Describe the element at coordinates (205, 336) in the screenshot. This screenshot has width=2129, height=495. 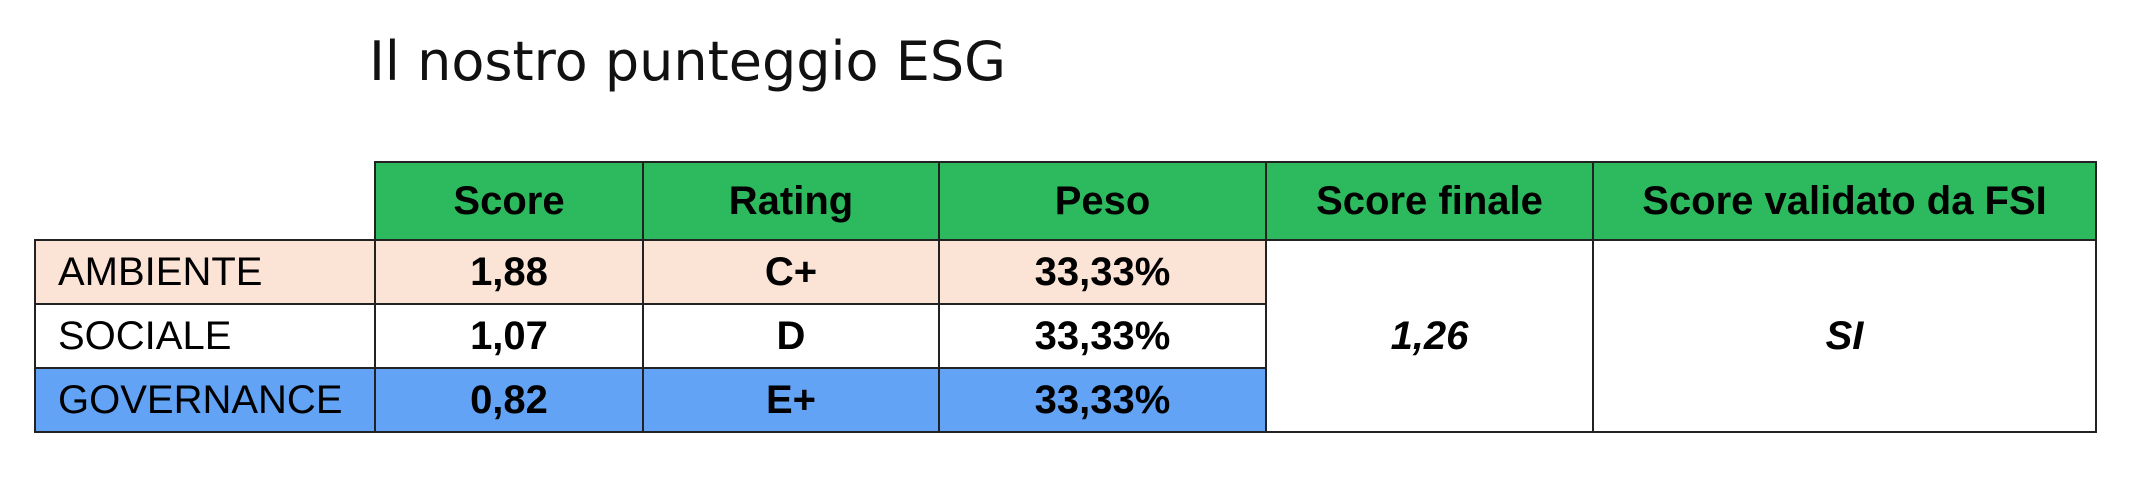
I see `row-label: SOCIALE` at that location.